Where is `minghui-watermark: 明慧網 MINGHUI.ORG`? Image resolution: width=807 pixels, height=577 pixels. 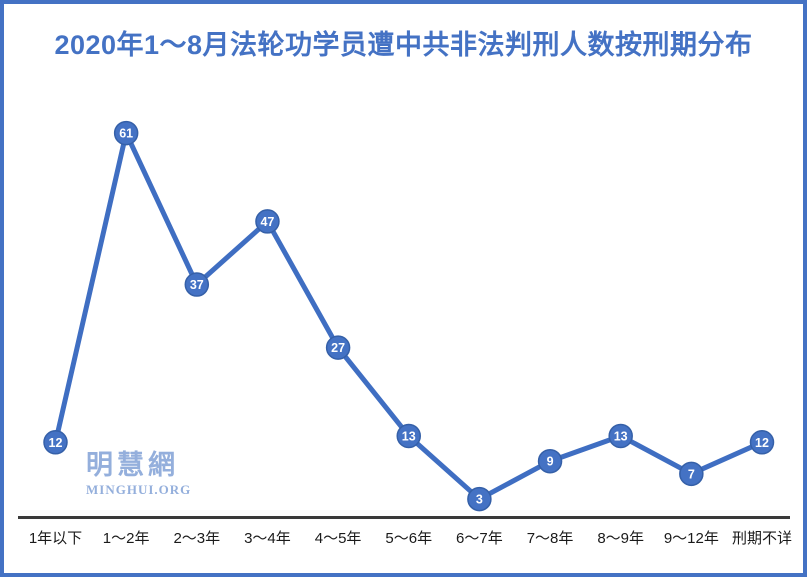 minghui-watermark: 明慧網 MINGHUI.ORG is located at coordinates (139, 473).